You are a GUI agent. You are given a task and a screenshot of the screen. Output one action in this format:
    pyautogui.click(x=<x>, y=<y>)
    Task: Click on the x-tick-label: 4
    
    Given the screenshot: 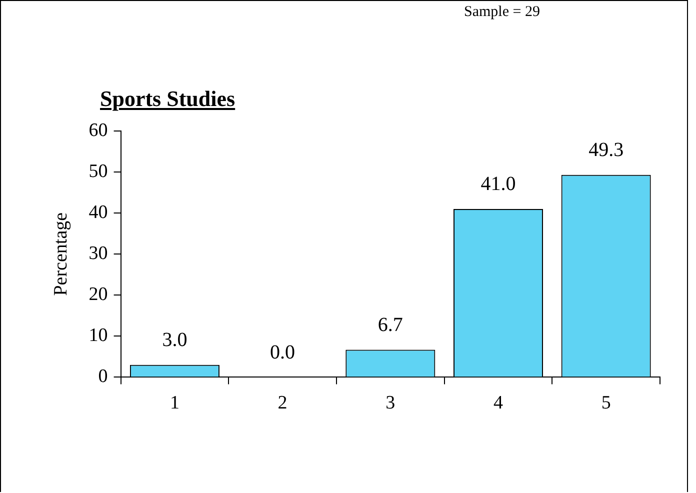 What is the action you would take?
    pyautogui.click(x=498, y=403)
    